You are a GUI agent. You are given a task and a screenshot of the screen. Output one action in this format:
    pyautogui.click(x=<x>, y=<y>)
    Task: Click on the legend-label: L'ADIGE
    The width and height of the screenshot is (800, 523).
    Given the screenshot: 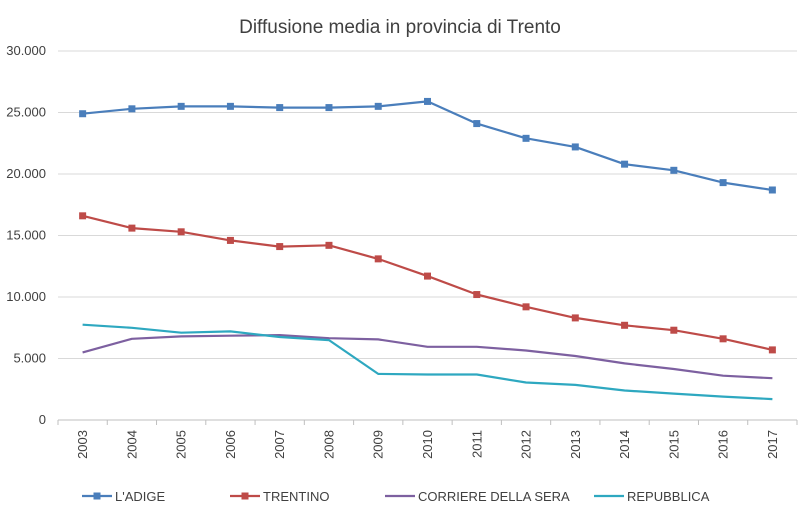 What is the action you would take?
    pyautogui.click(x=140, y=496)
    